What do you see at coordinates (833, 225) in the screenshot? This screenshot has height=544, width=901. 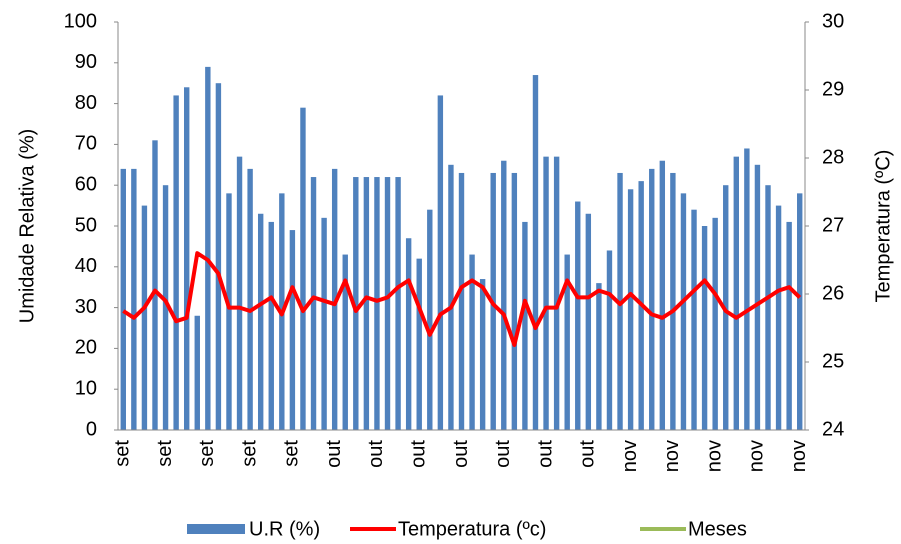 I see `y2-tick-label: 27` at bounding box center [833, 225].